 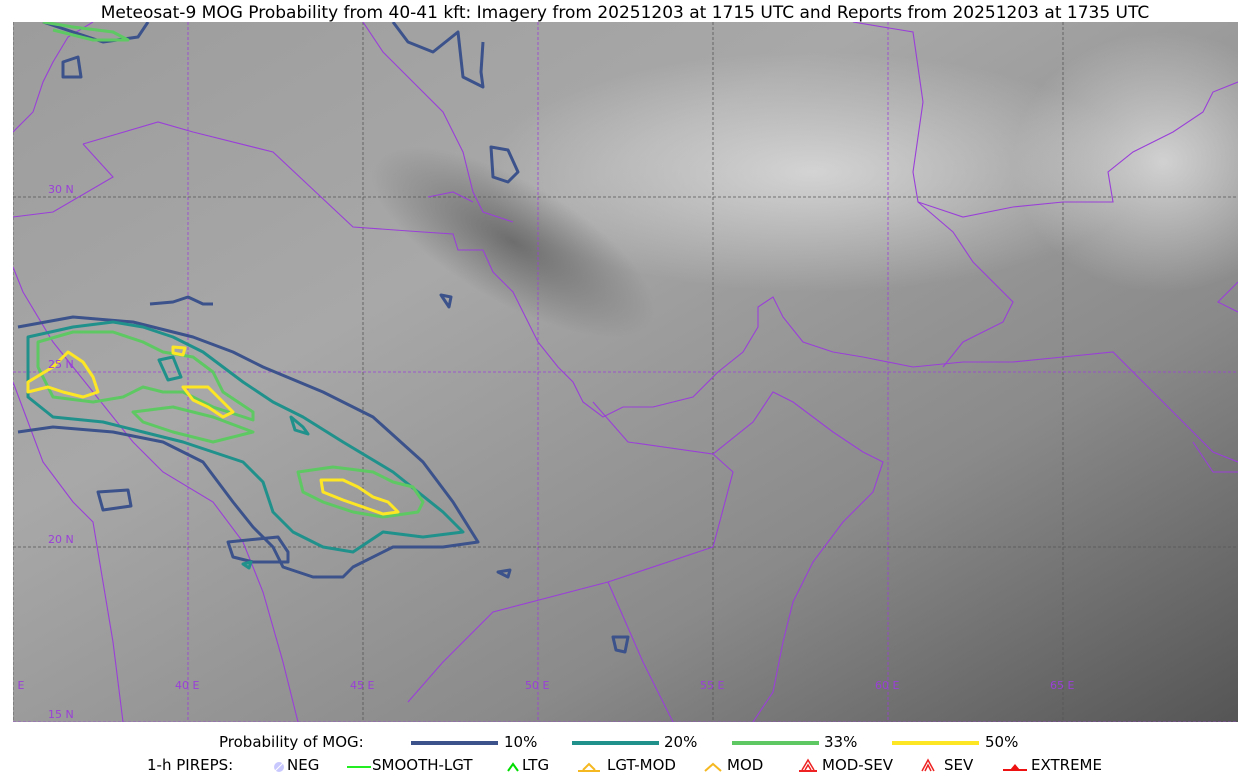 What do you see at coordinates (841, 742) in the screenshot?
I see `level-33-label: 33%` at bounding box center [841, 742].